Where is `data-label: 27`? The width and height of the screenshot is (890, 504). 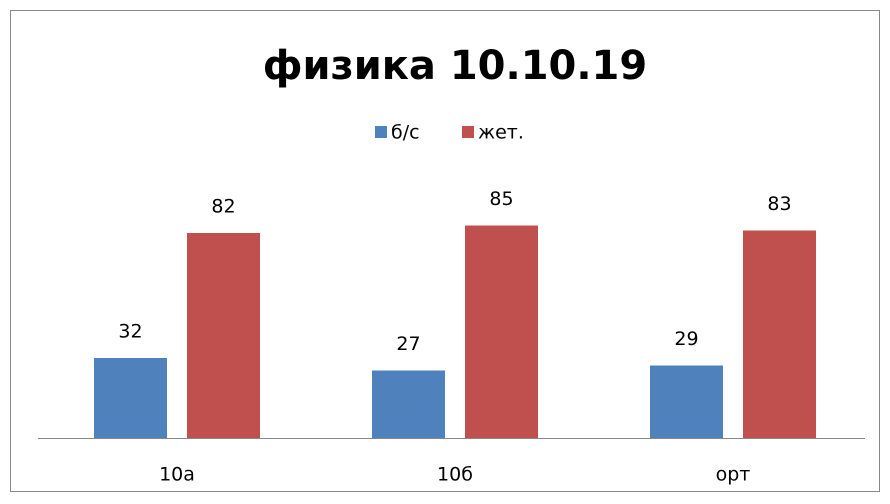 data-label: 27 is located at coordinates (408, 344).